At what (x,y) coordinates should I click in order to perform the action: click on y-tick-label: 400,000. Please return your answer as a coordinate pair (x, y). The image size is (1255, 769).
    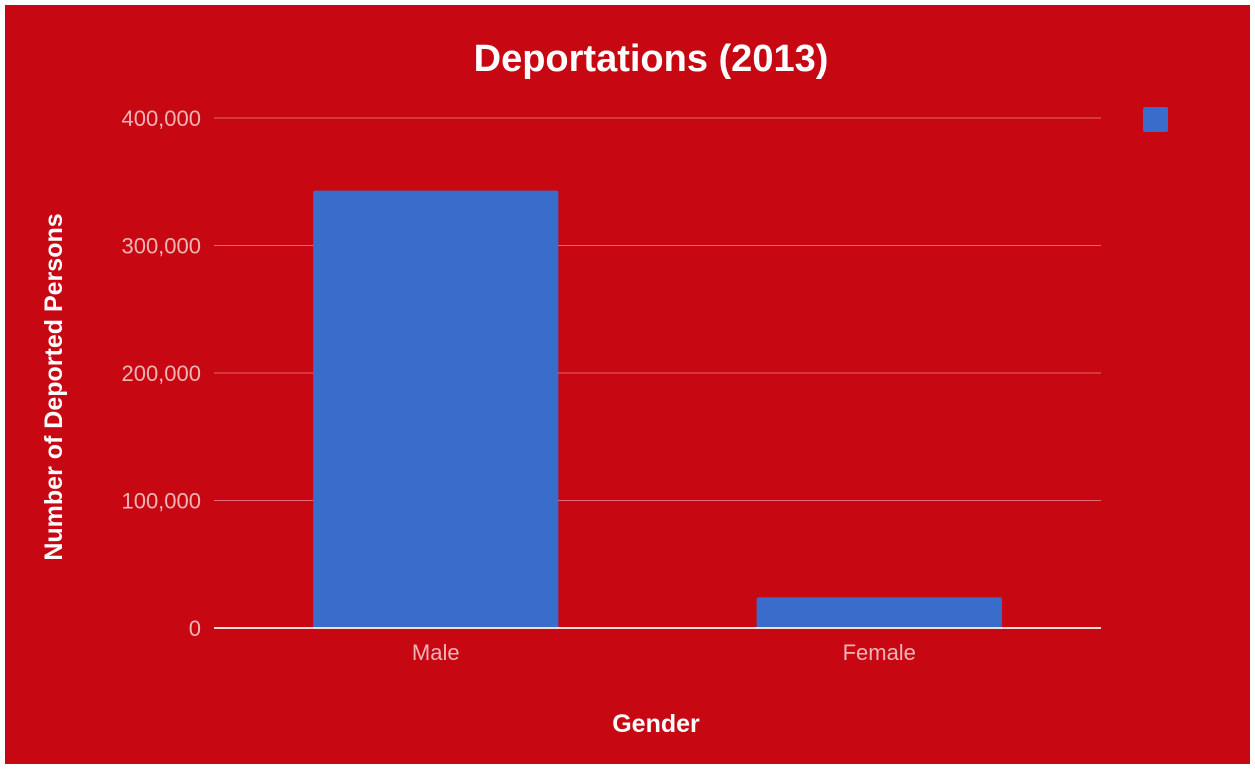
    Looking at the image, I should click on (161, 118).